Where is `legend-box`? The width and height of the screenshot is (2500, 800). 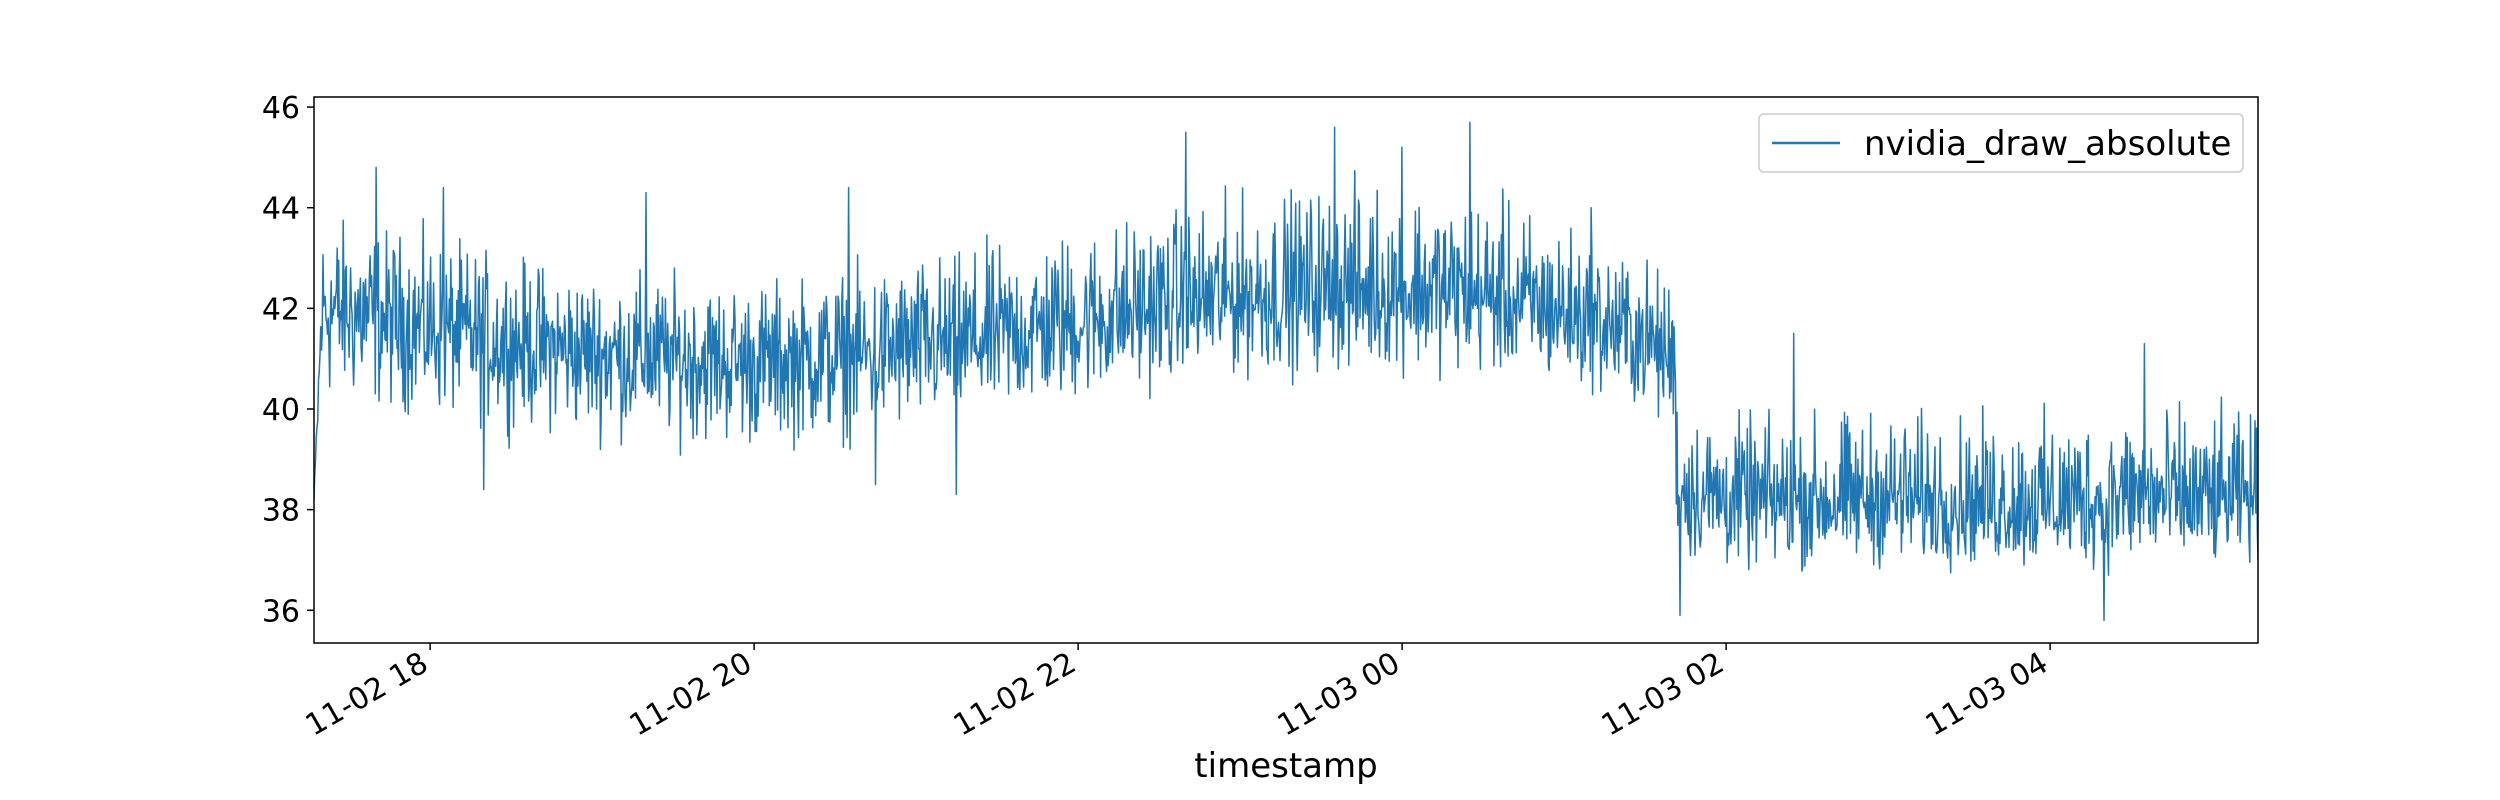
legend-box is located at coordinates (2001, 143).